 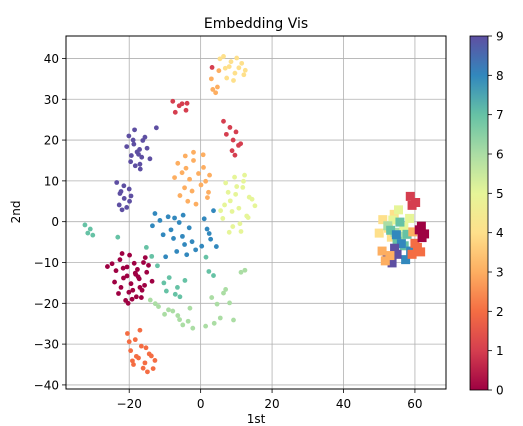 What do you see at coordinates (500, 115) in the screenshot?
I see `colorbar-tick-label: 7` at bounding box center [500, 115].